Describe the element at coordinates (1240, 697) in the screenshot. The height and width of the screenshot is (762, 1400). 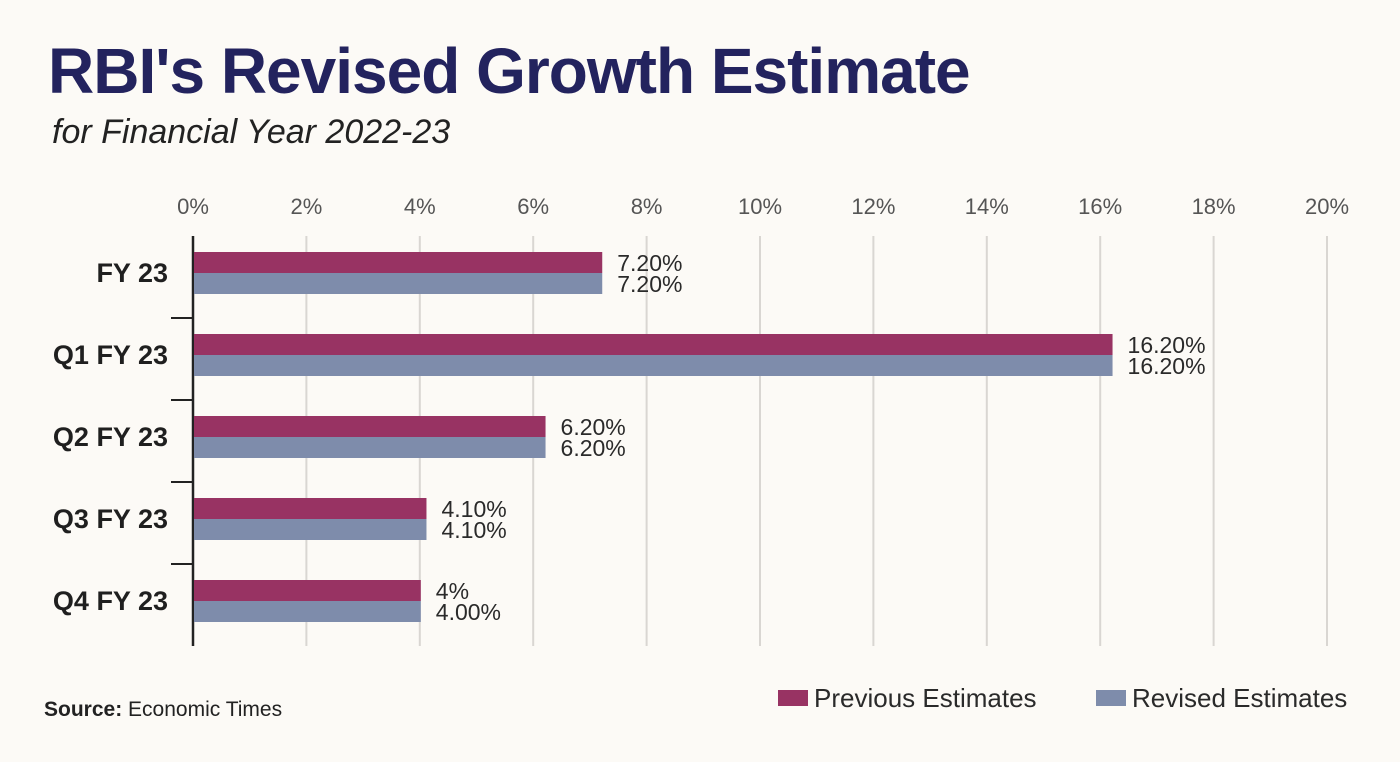
I see `legend-label-revised: Revised Estimates` at that location.